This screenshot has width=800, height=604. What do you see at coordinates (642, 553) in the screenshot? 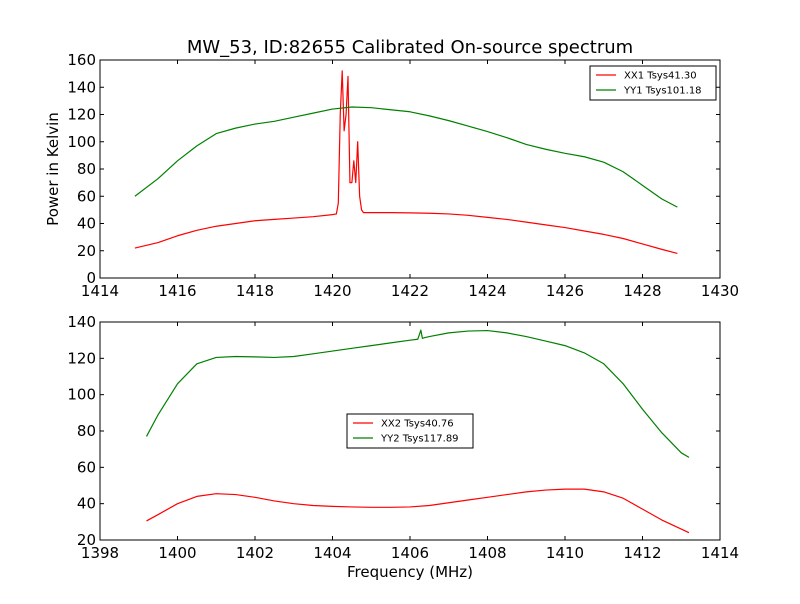
I see `x-tick-label: 1412` at bounding box center [642, 553].